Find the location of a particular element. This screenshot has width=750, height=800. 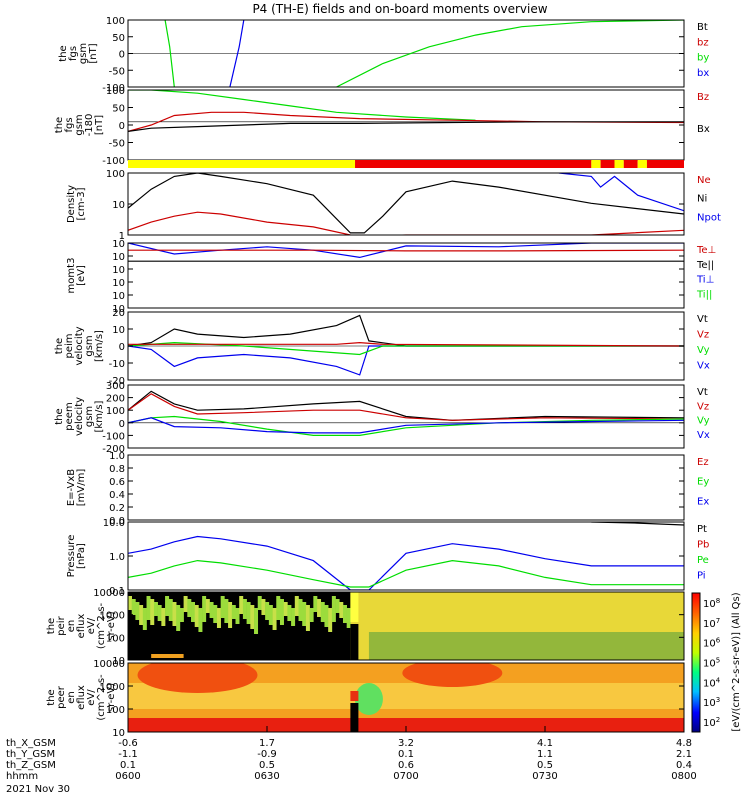

legend-label: Ti⊥ is located at coordinates (705, 280).